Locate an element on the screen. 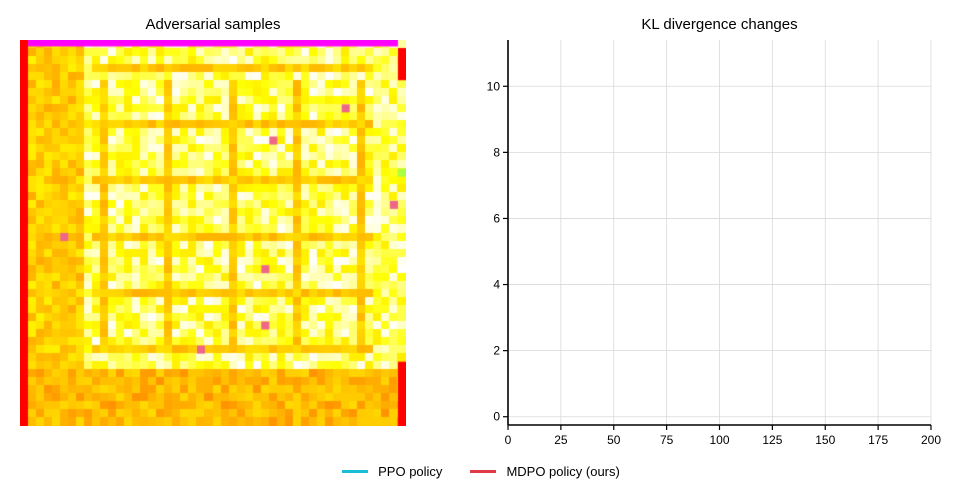 The image size is (962, 493). x-tick-label: 50 is located at coordinates (614, 440).